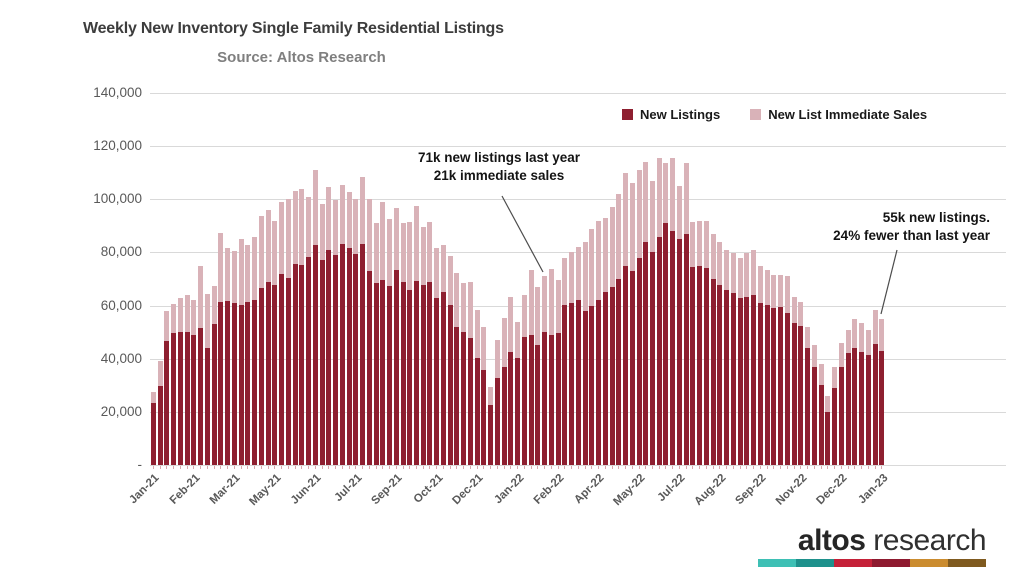 The height and width of the screenshot is (576, 1024). Describe the element at coordinates (848, 114) in the screenshot. I see `legend-label-immediate-sales: New List Immediate Sales` at that location.